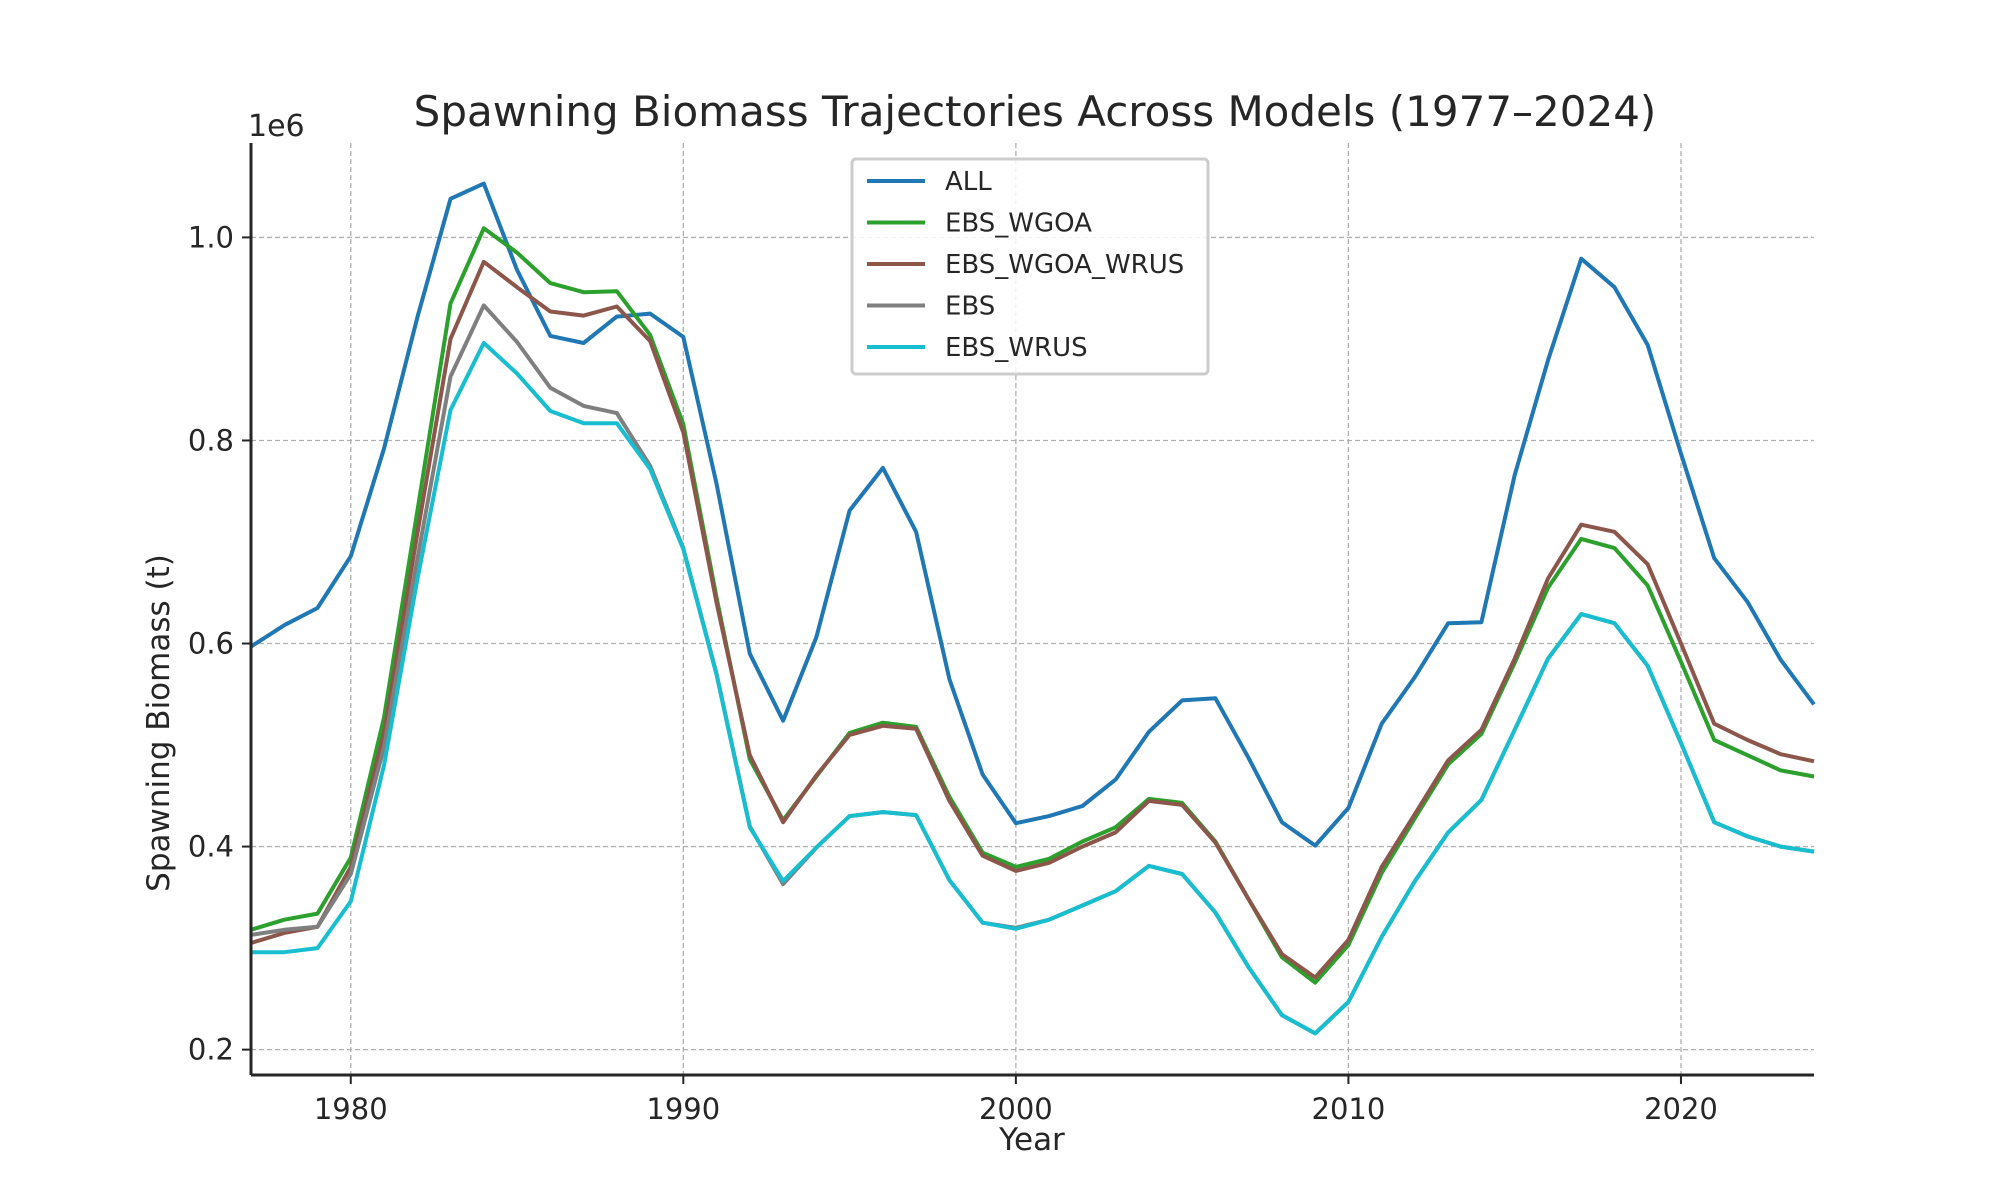 This screenshot has height=1200, width=2000. Describe the element at coordinates (211, 237) in the screenshot. I see `y-tick-label: 1.0` at that location.